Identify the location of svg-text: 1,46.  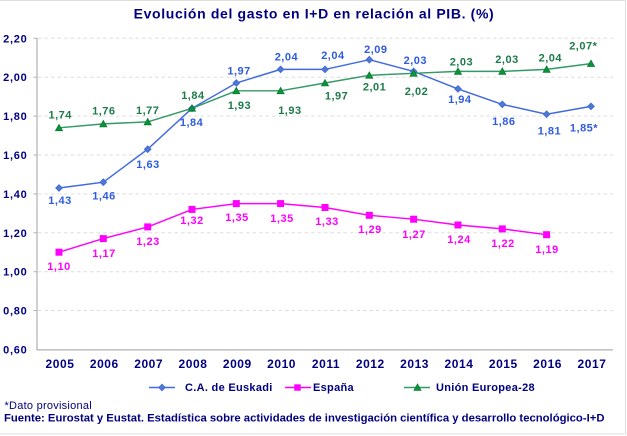
(103, 196).